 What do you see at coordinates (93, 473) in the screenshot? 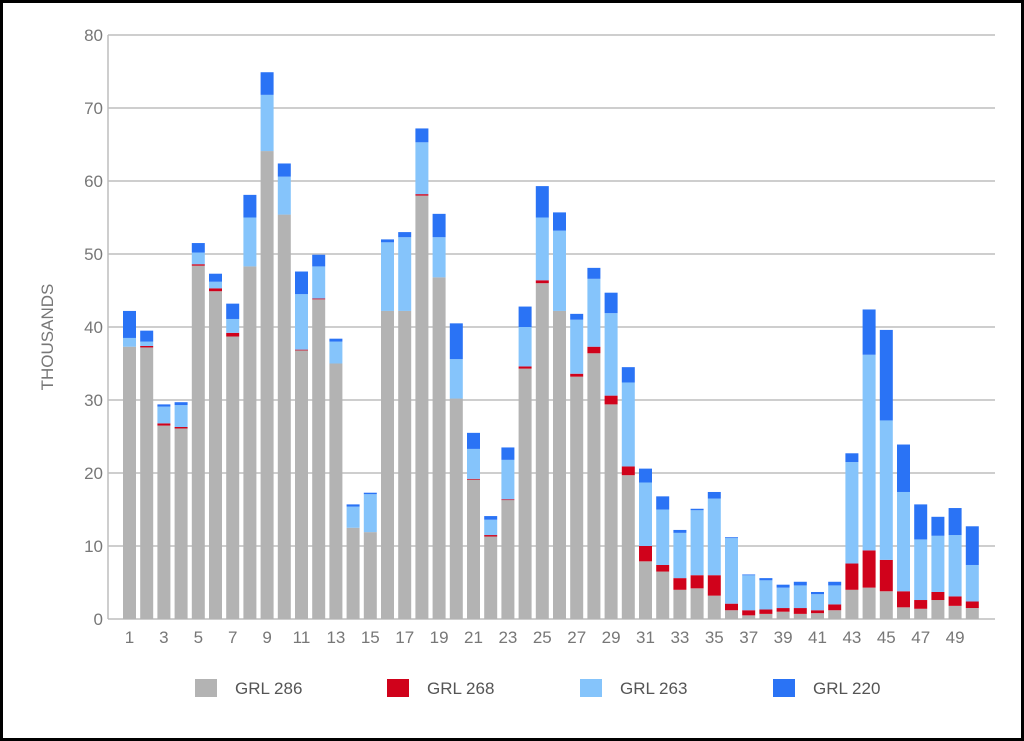
I see `y-tick-label: 20` at bounding box center [93, 473].